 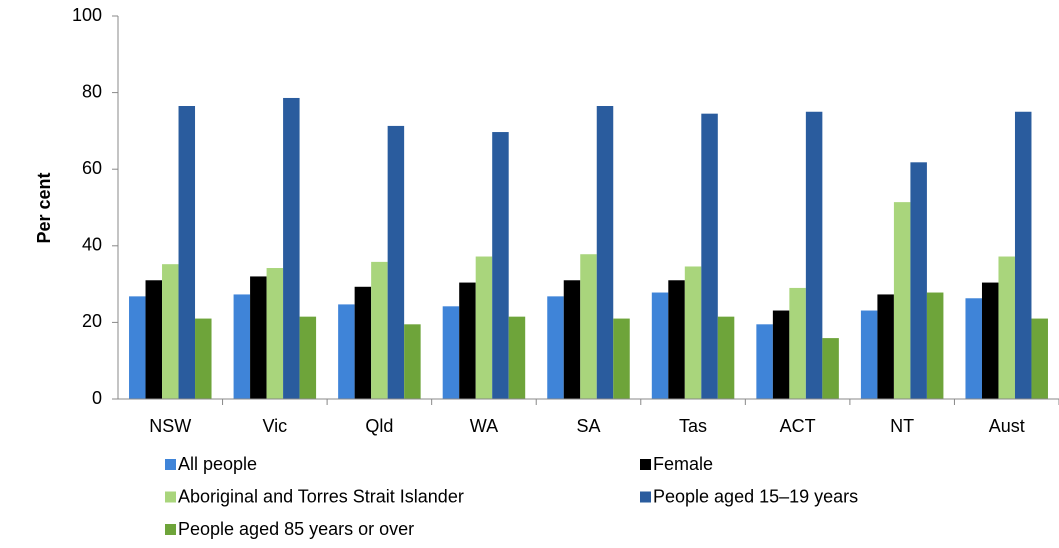 I want to click on legend-label: People aged 85 years or over, so click(x=296, y=529).